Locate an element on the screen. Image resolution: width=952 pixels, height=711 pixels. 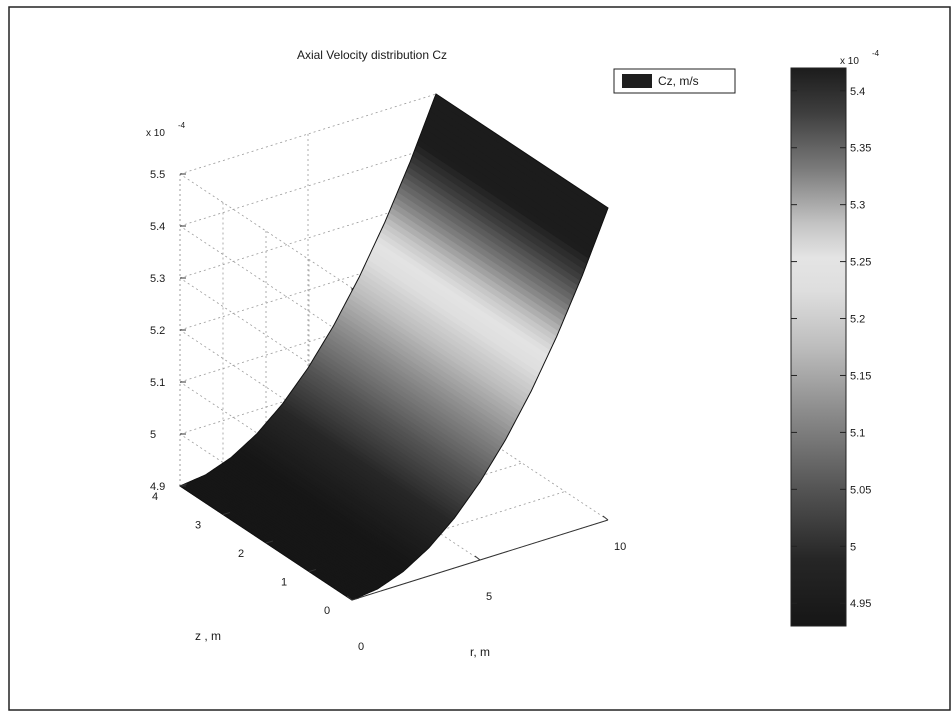
z-tick-label: 5.2 is located at coordinates (157, 331).